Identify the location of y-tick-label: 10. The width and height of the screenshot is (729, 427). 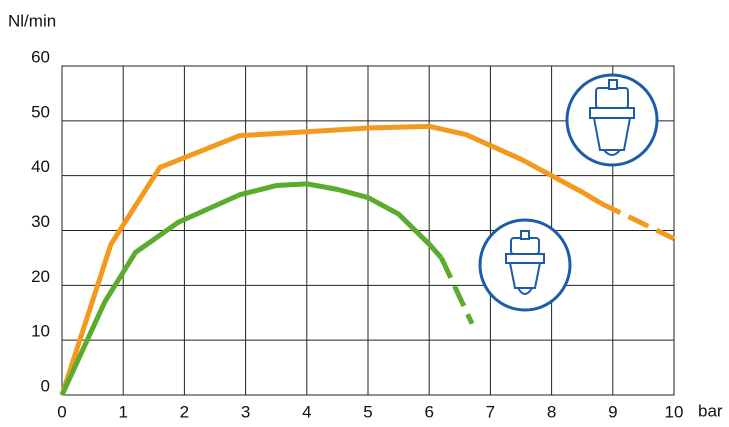
(40, 331).